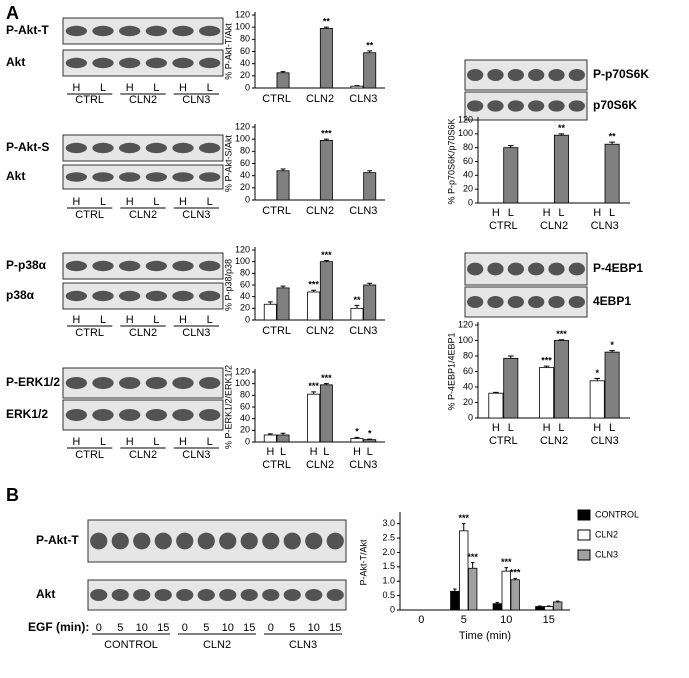  I want to click on y-axis-label: % P-p70S6K/p70S6K, so click(451, 161).